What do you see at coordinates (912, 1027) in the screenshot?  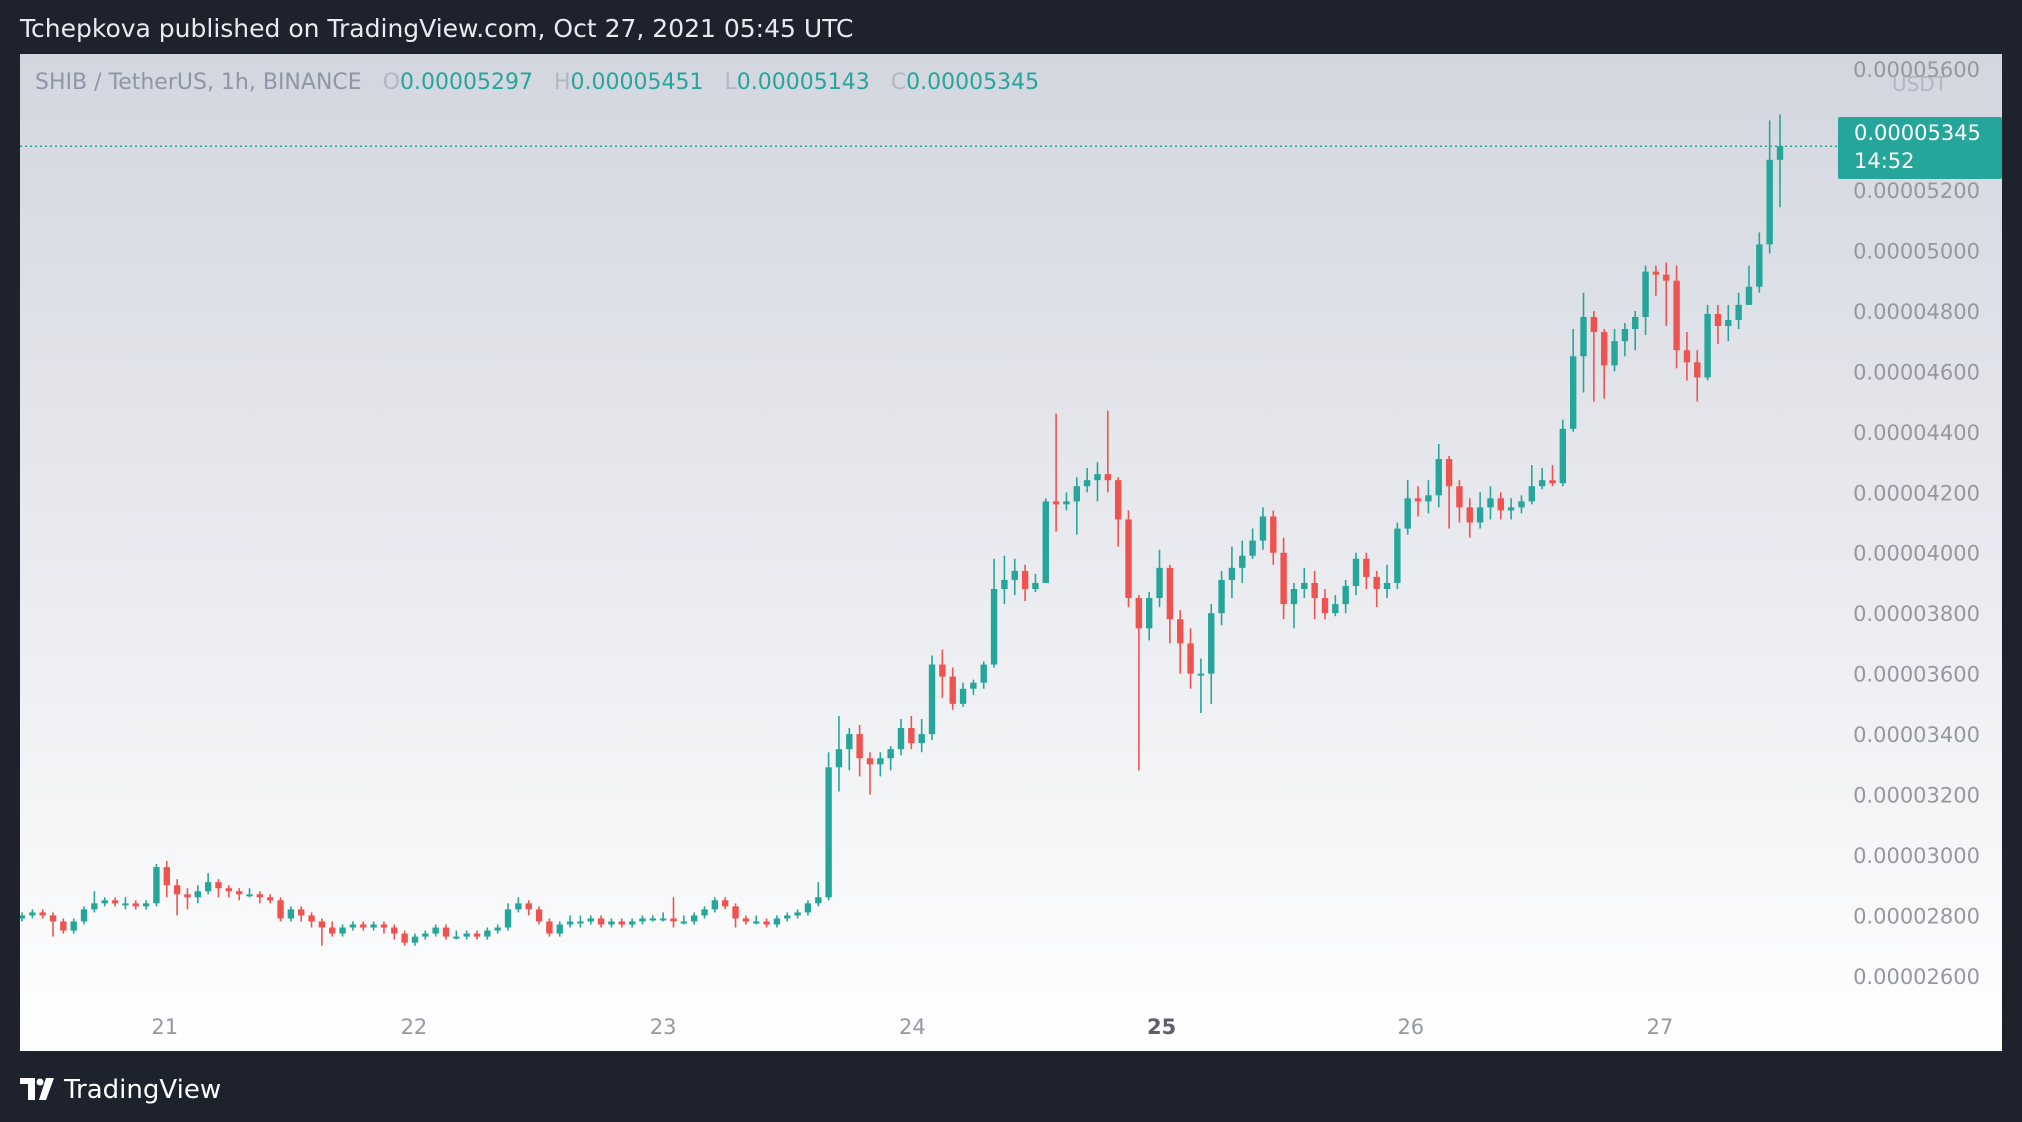 I see `time-axis: 21 22 23 24 25 26 27` at bounding box center [912, 1027].